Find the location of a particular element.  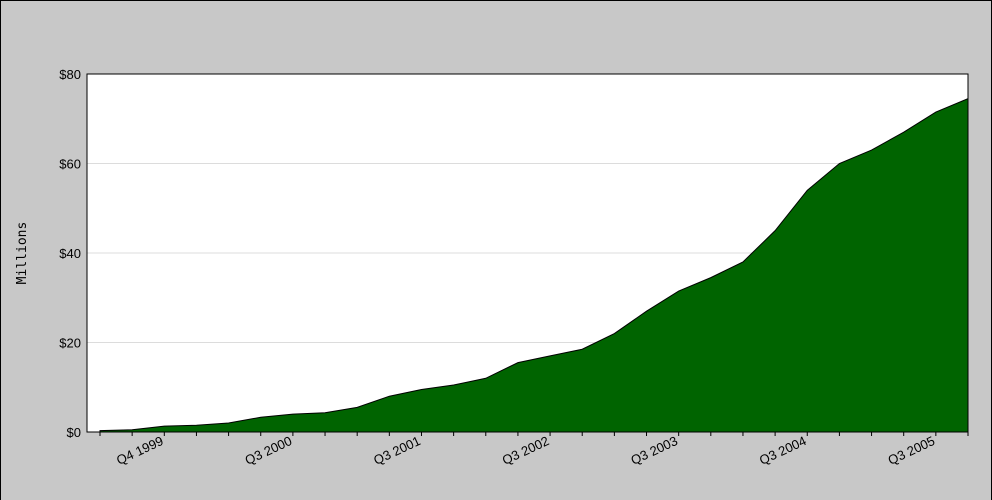

x-tick-label: Q3 2000 is located at coordinates (269, 450).